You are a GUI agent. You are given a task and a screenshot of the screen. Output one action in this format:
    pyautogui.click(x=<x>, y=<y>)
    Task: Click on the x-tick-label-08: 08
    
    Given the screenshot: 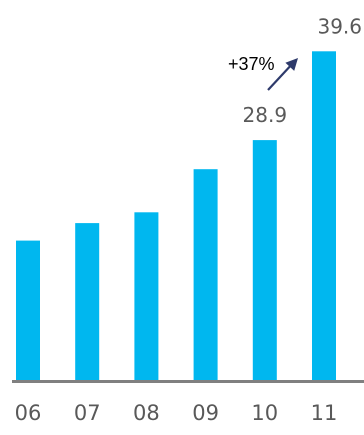 What is the action you would take?
    pyautogui.click(x=146, y=413)
    